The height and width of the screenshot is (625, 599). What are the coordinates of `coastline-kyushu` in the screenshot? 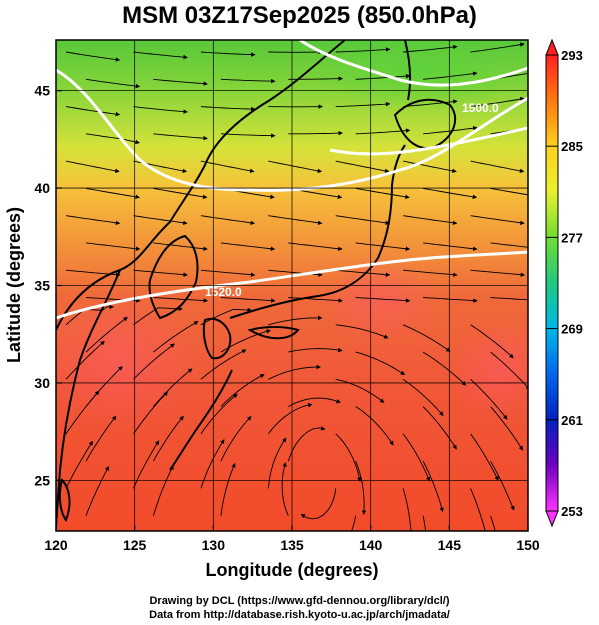 It's located at (217, 338).